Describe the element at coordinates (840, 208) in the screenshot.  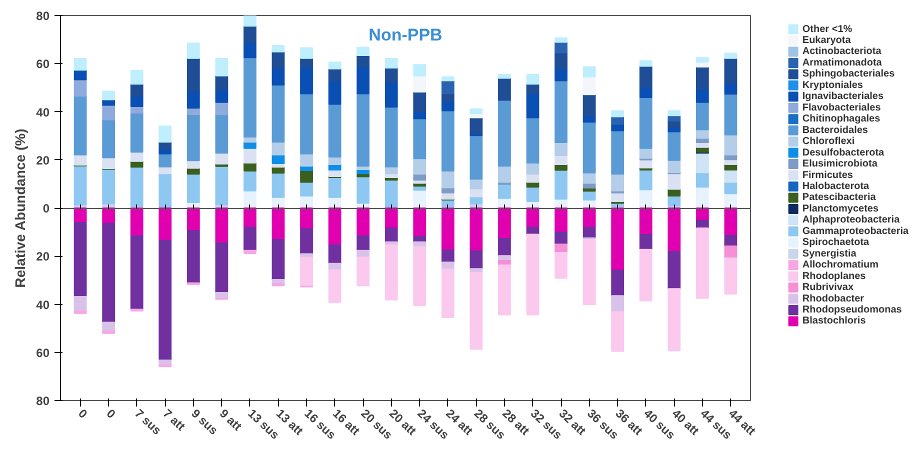
I see `legend-label: Planctomycetes` at that location.